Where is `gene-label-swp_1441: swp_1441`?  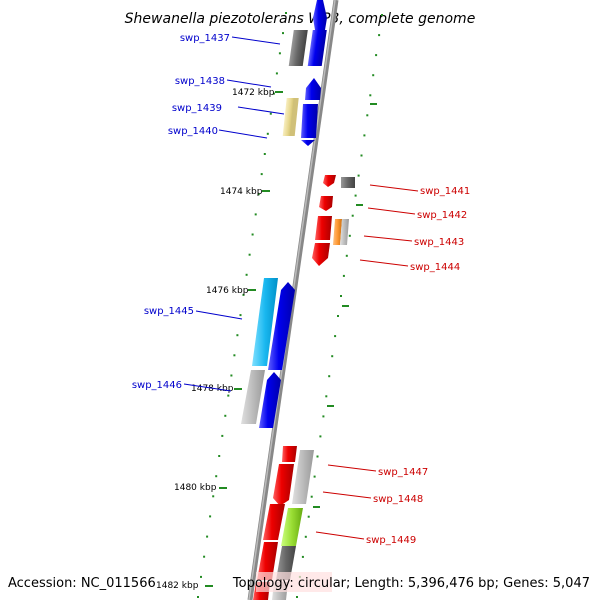 gene-label-swp_1441: swp_1441 is located at coordinates (445, 191).